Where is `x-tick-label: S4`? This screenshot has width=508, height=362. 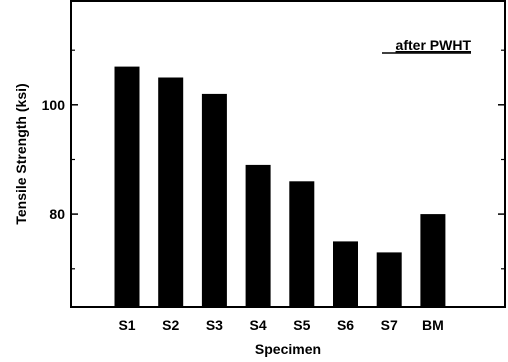 x-tick-label: S4 is located at coordinates (258, 325).